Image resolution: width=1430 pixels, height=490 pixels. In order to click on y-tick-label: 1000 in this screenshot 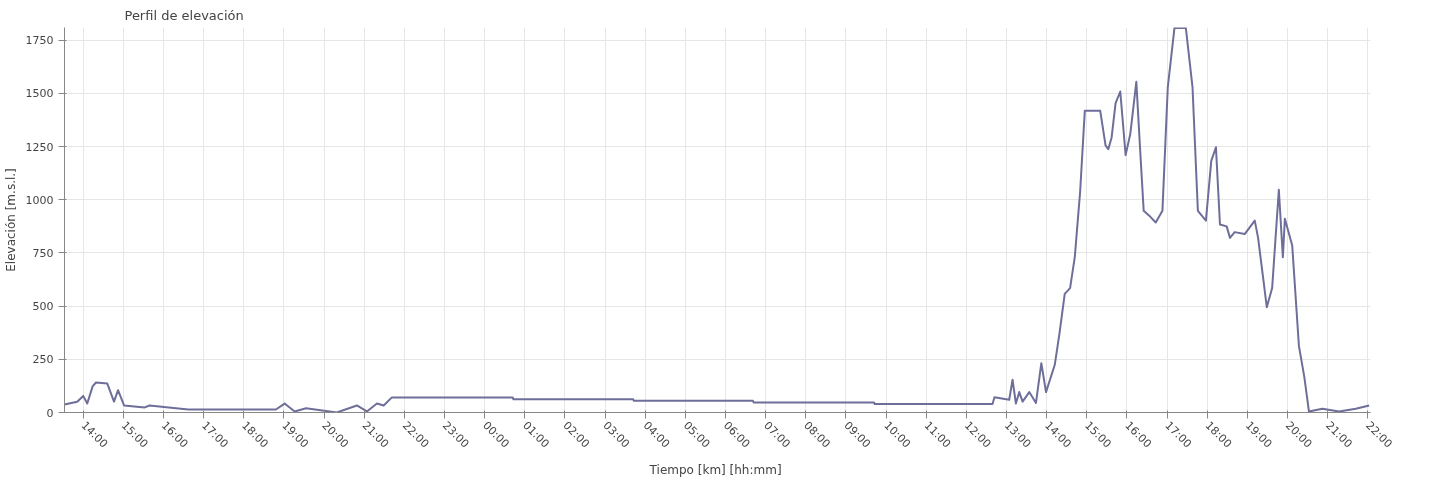, I will do `click(39, 200)`.